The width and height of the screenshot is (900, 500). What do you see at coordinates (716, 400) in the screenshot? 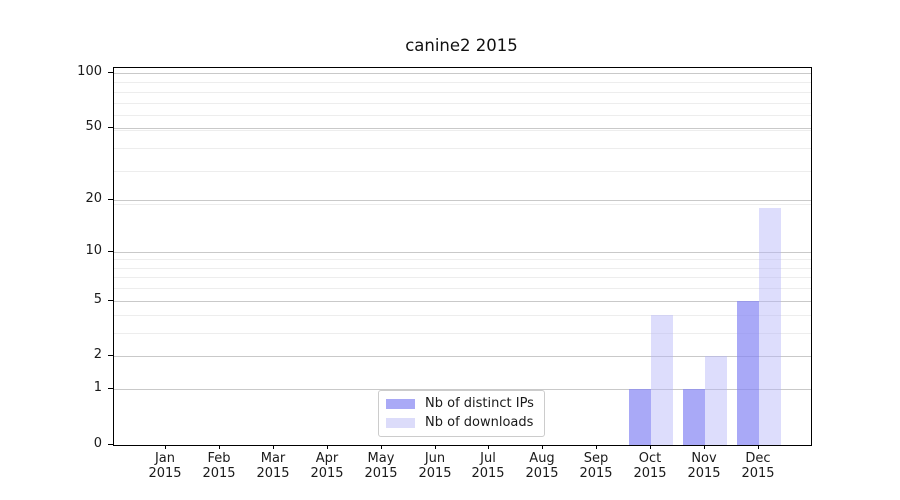
I see `bar-downloads-nov` at bounding box center [716, 400].